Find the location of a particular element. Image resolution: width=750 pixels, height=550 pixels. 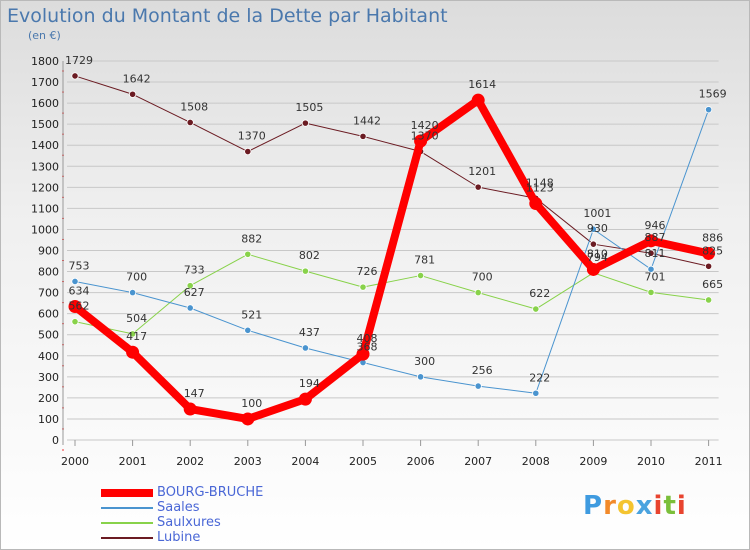

y-tick-label: 1100 is located at coordinates (45, 208).